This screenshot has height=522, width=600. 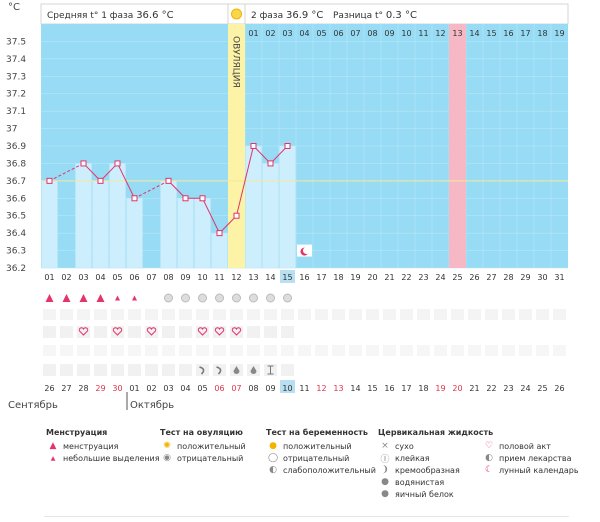 What do you see at coordinates (542, 33) in the screenshot?
I see `phase2-day-label: 18` at bounding box center [542, 33].